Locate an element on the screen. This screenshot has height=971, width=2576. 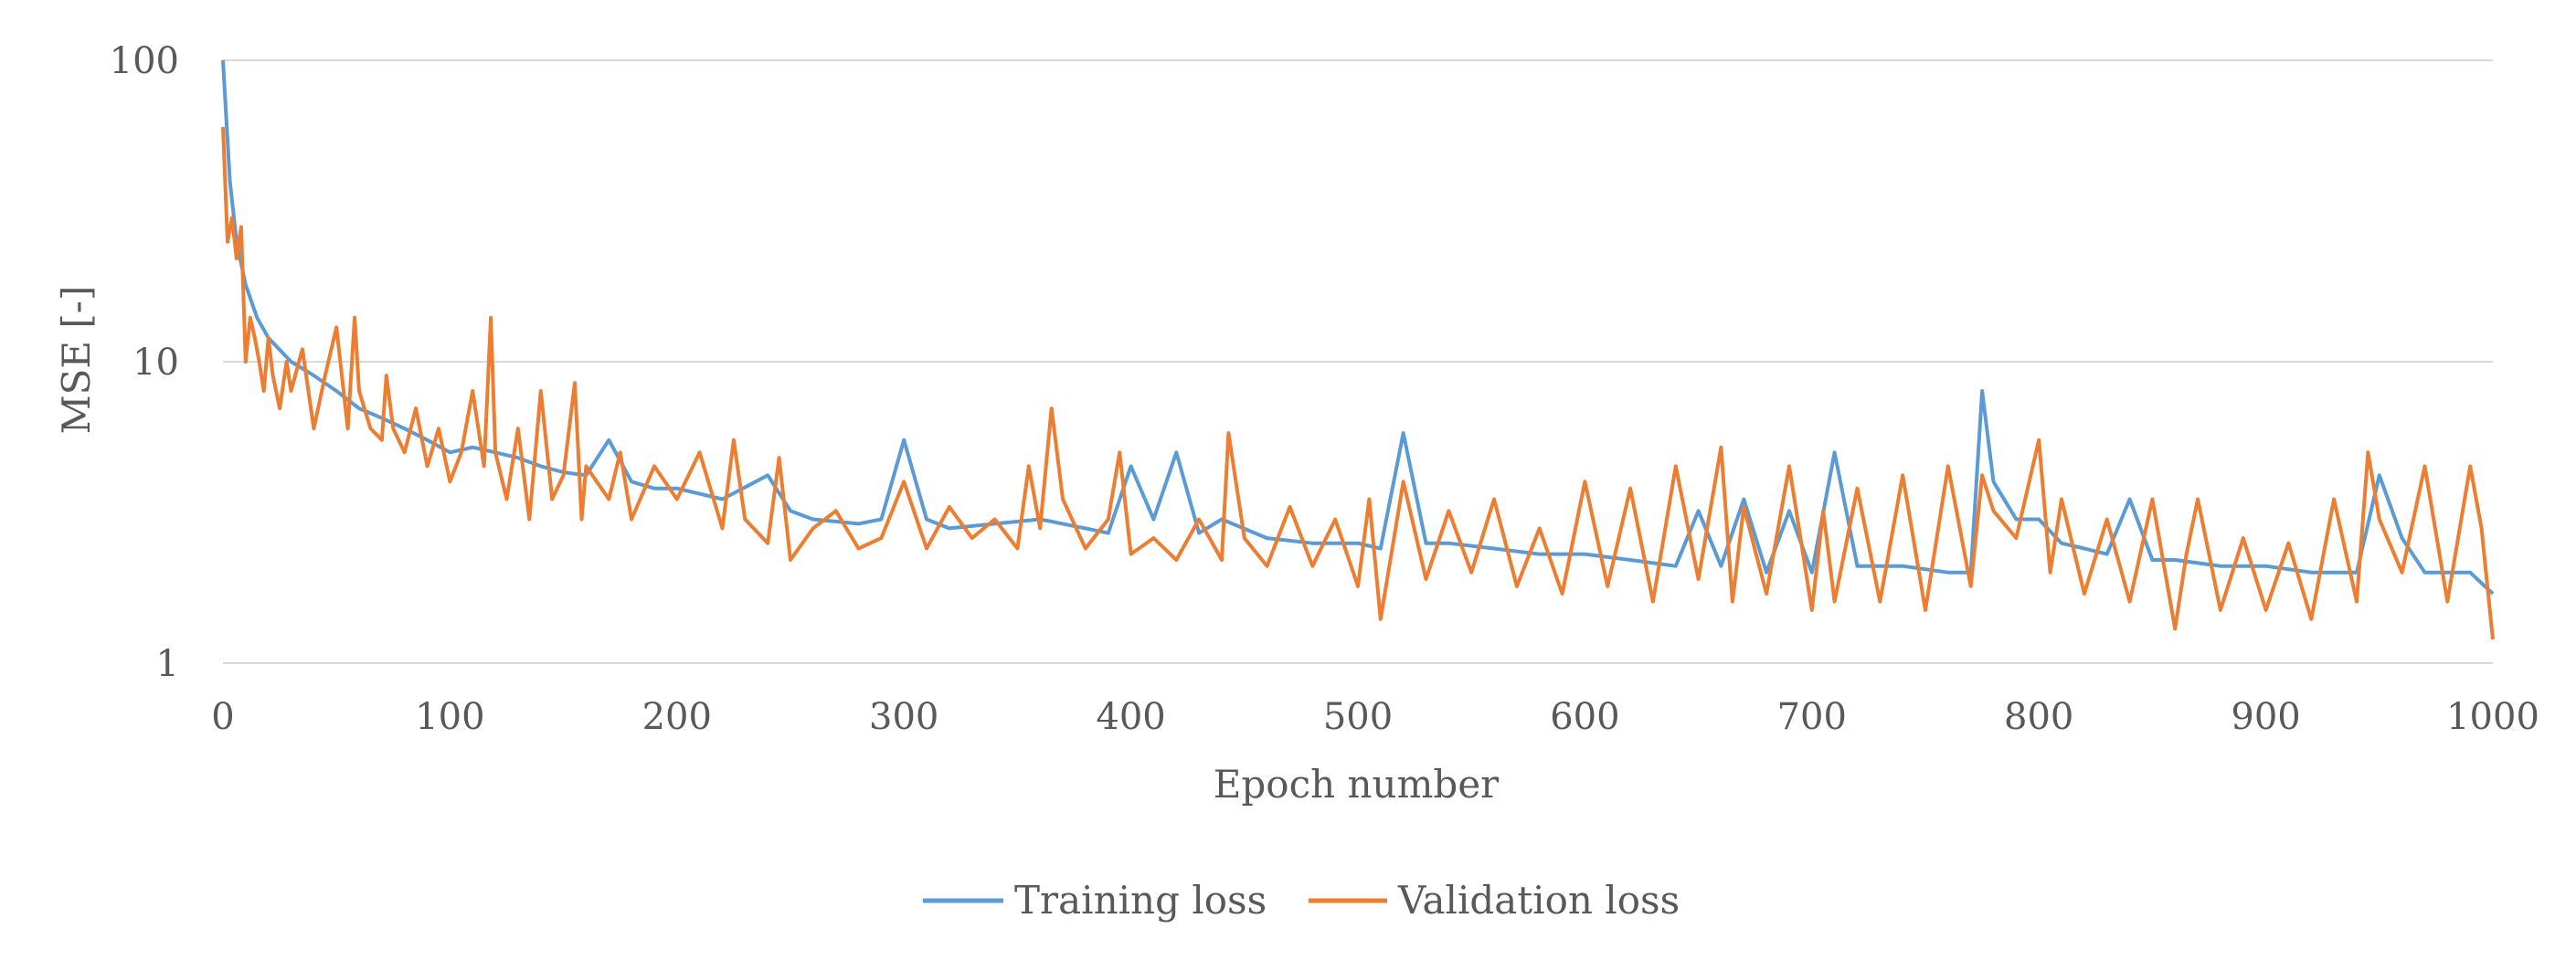
x-tick-label: 900 is located at coordinates (2265, 717).